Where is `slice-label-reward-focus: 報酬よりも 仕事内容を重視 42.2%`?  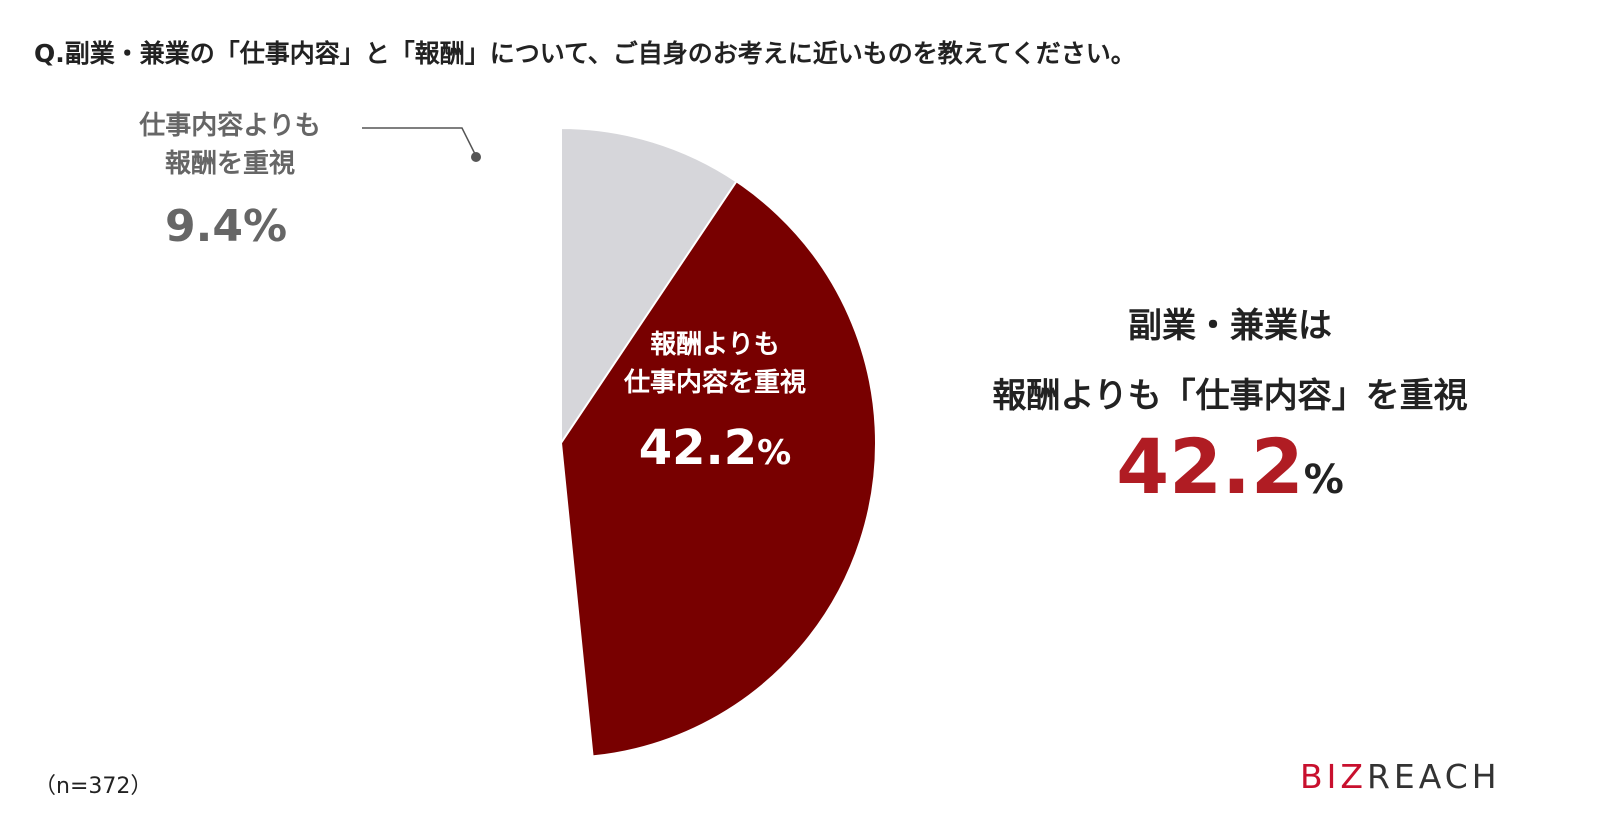
slice-label-reward-focus: 報酬よりも 仕事内容を重視 42.2% is located at coordinates (715, 401).